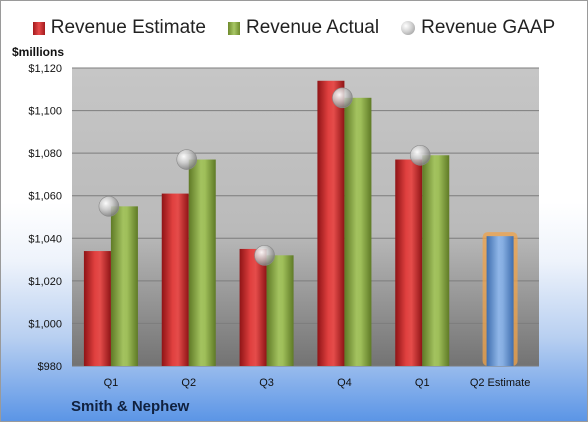 This screenshot has width=588, height=422. Describe the element at coordinates (234, 28) in the screenshot. I see `legend-swatch-actual` at that location.